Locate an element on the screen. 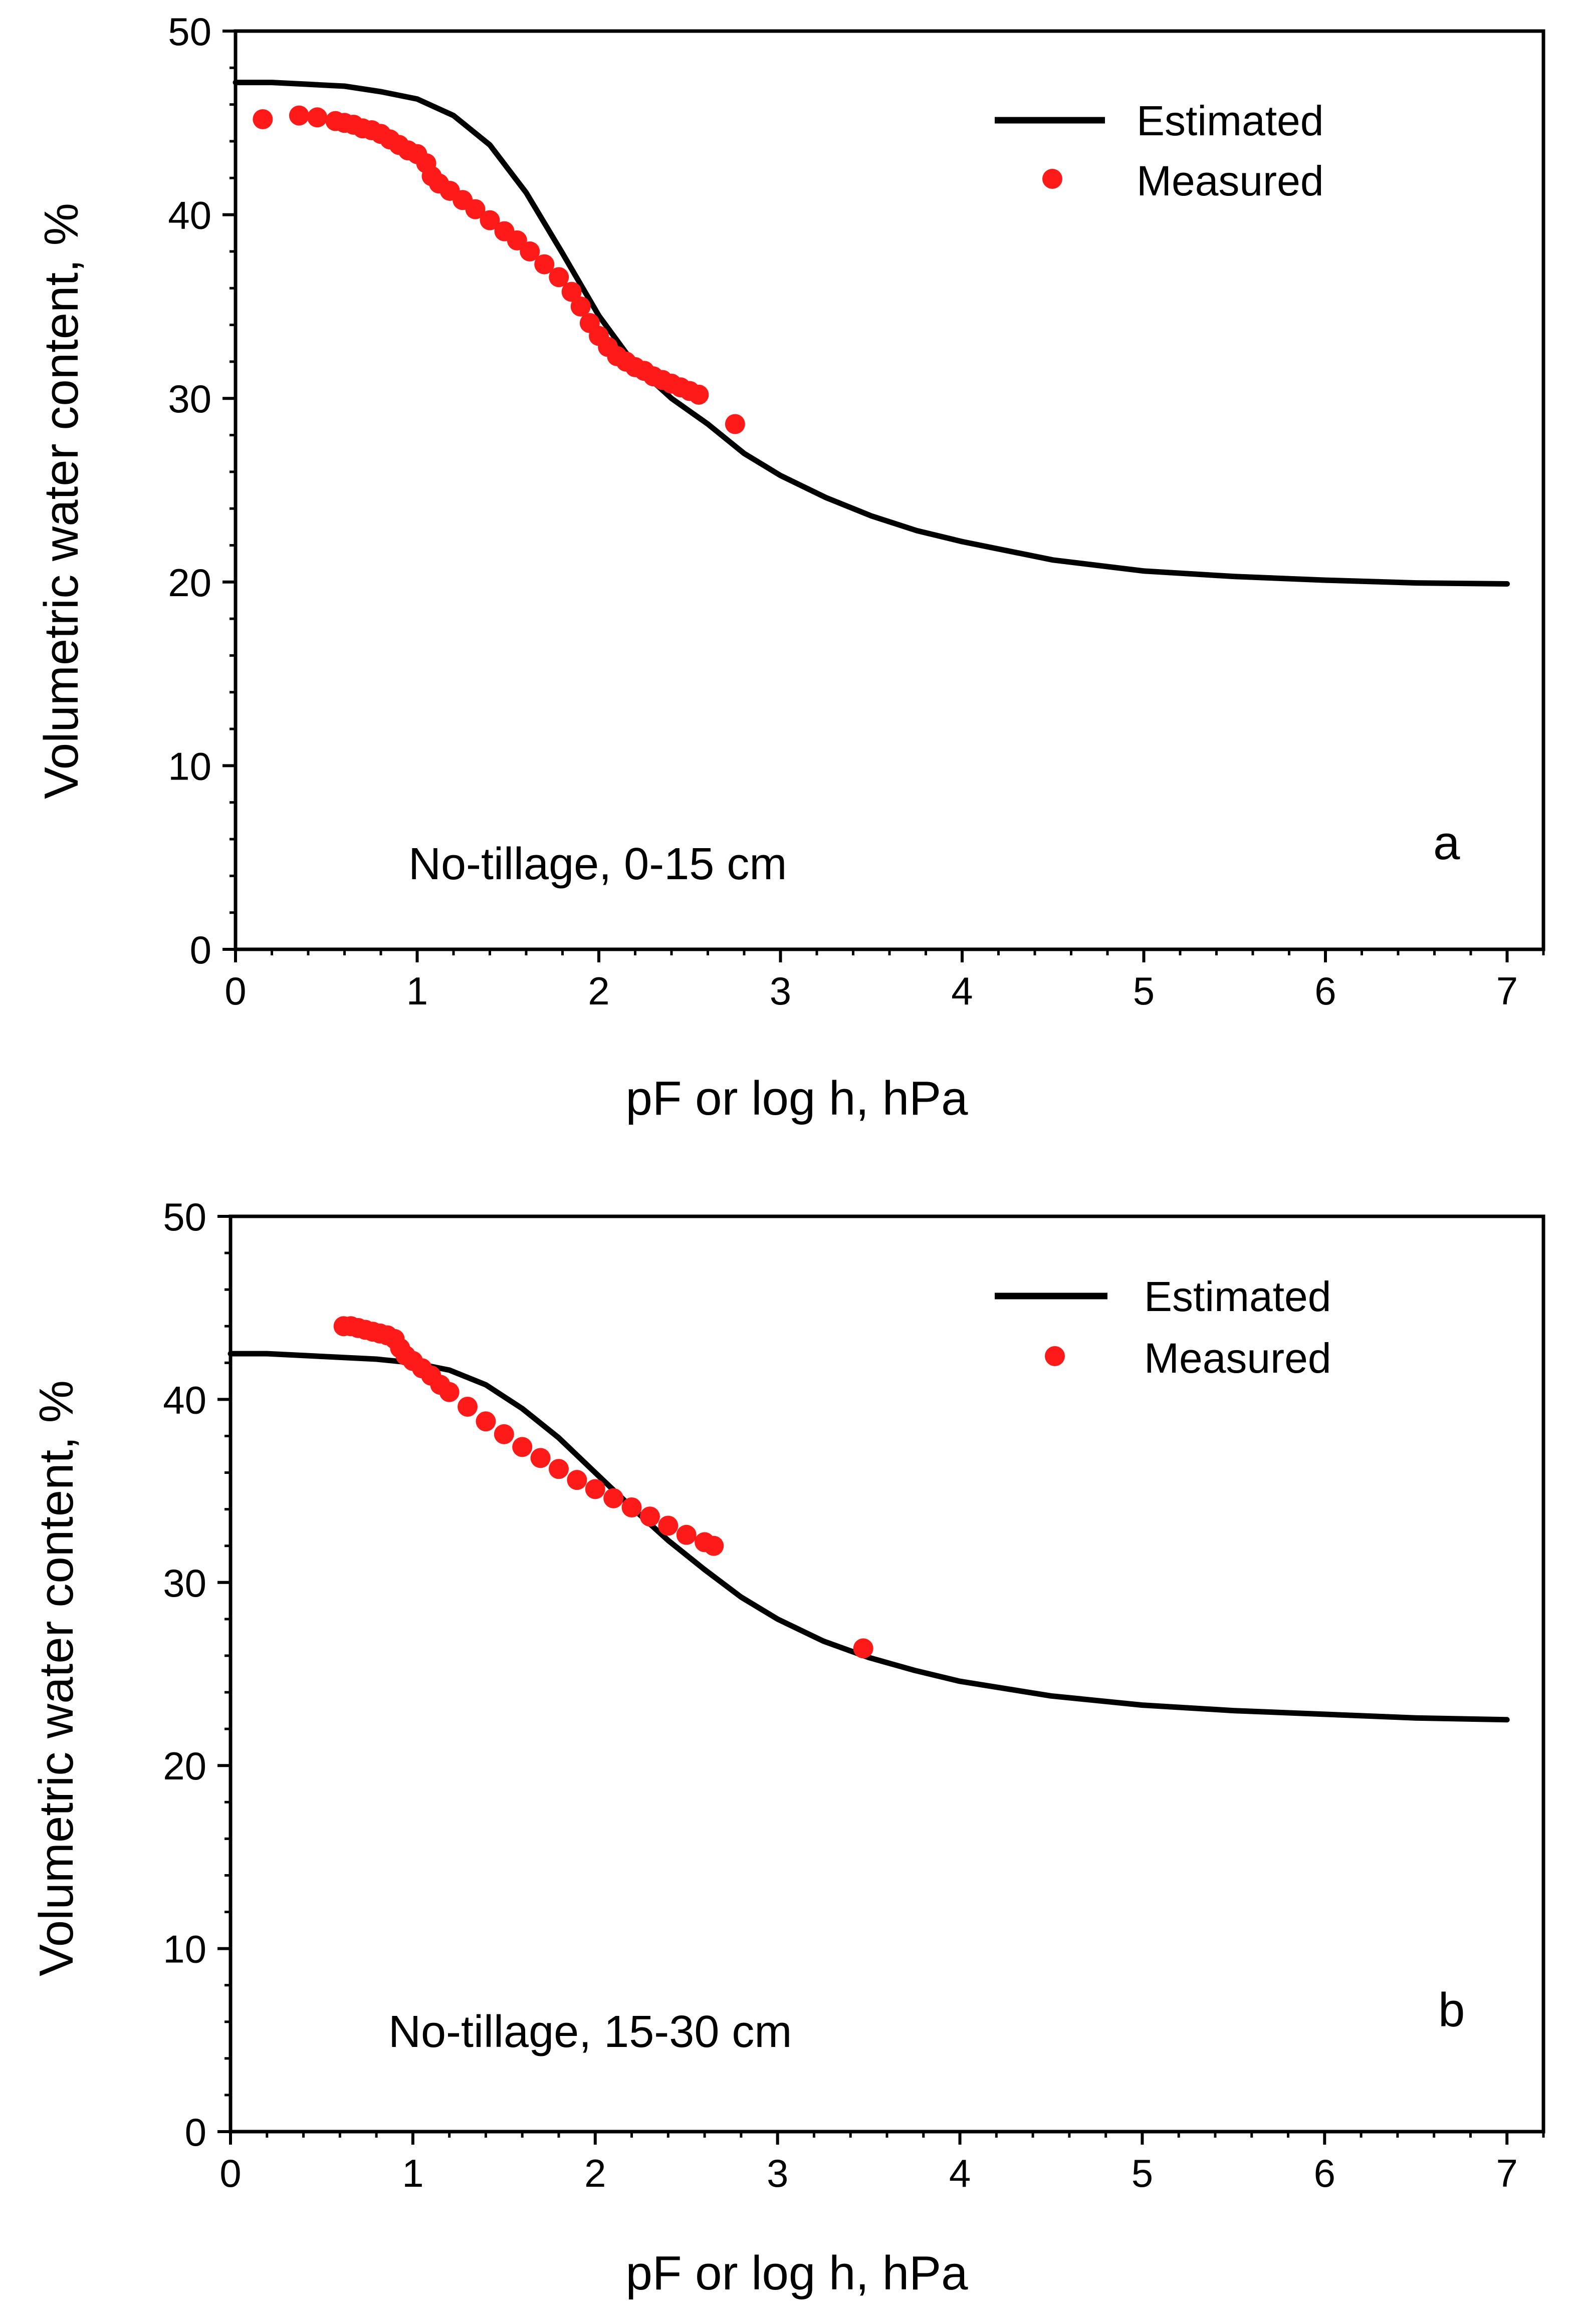 This screenshot has height=2324, width=1574. panel-letter-a: a is located at coordinates (1446, 843).